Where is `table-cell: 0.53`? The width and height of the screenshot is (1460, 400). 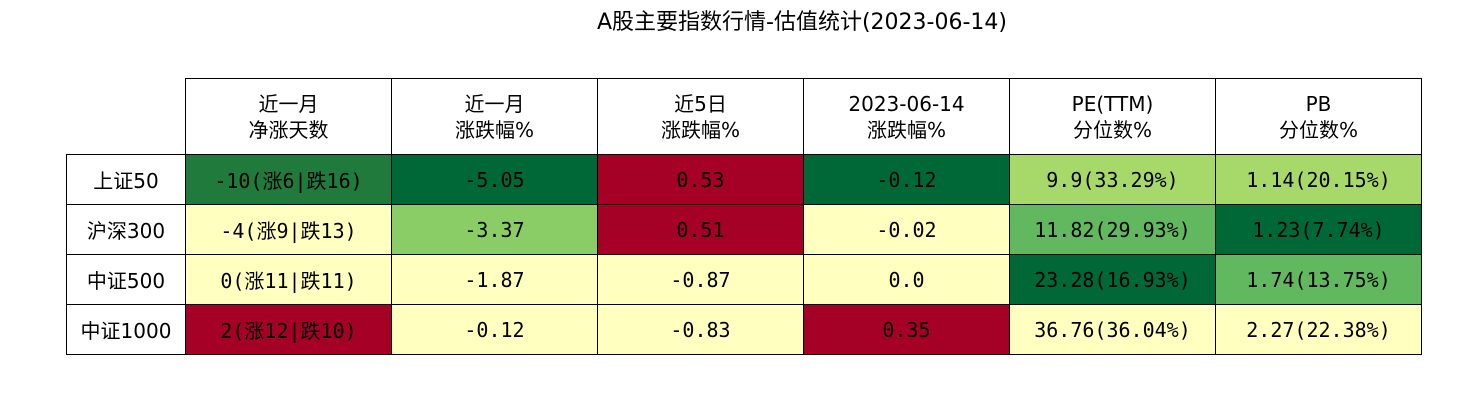 table-cell: 0.53 is located at coordinates (700, 179).